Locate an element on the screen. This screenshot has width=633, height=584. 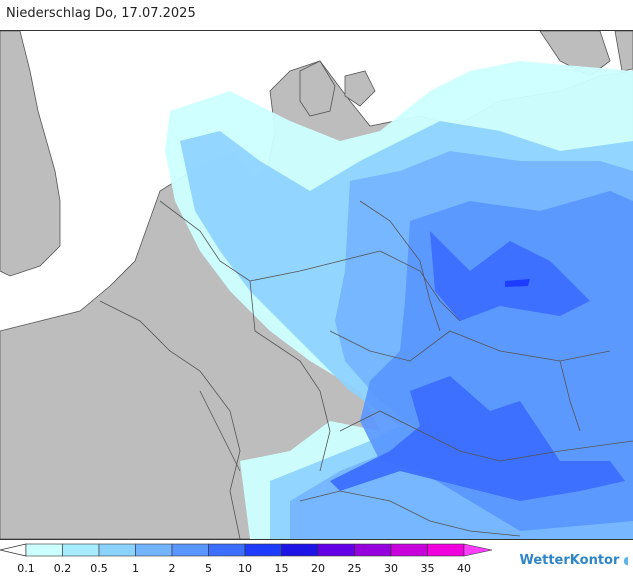
legend-label: 2 is located at coordinates (172, 568).